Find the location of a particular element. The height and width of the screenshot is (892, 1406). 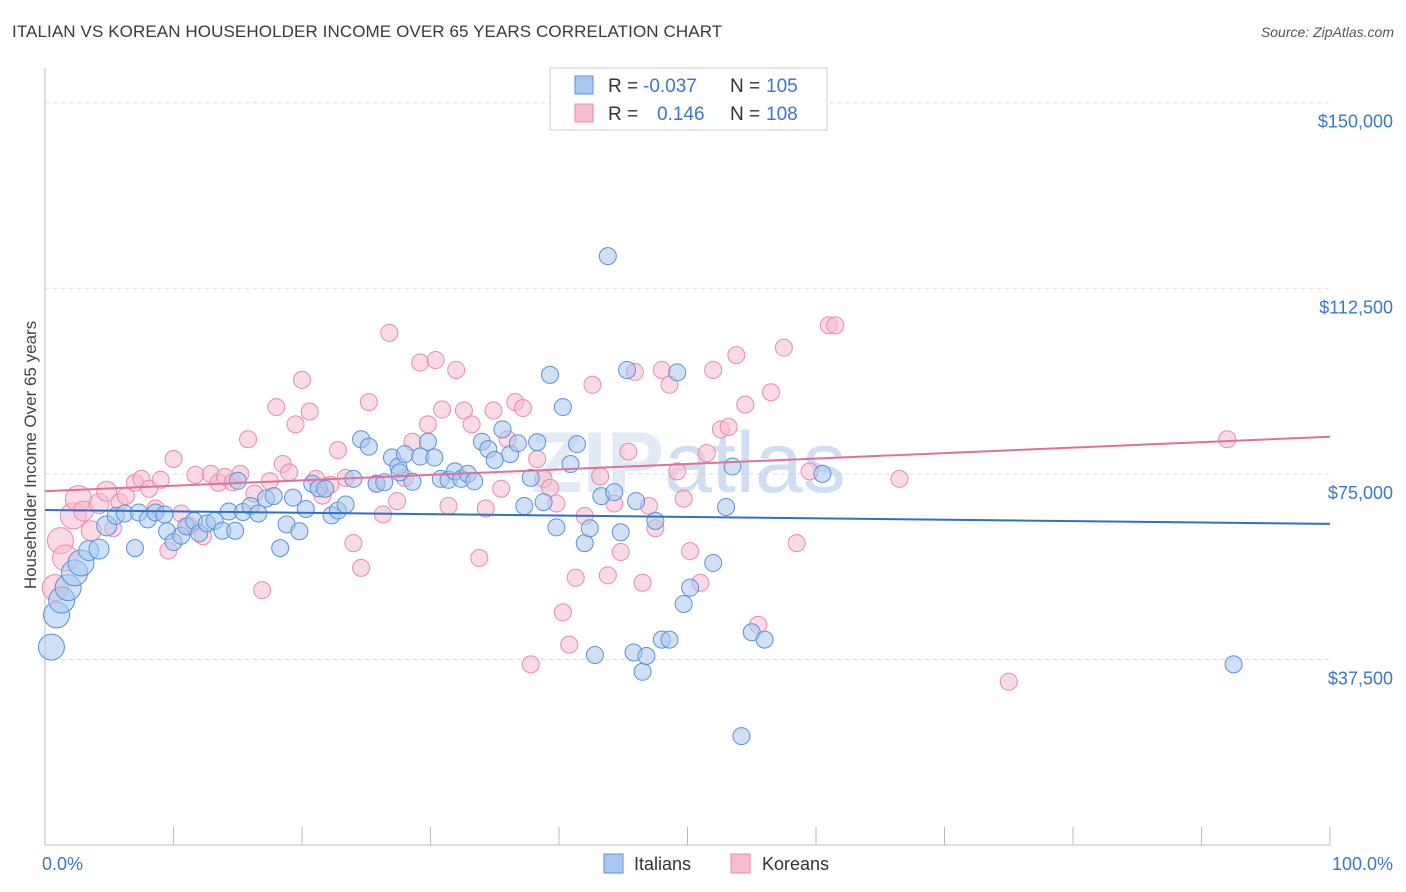

y-axis-label: Householder Income Over 65 years is located at coordinates (30, 455).